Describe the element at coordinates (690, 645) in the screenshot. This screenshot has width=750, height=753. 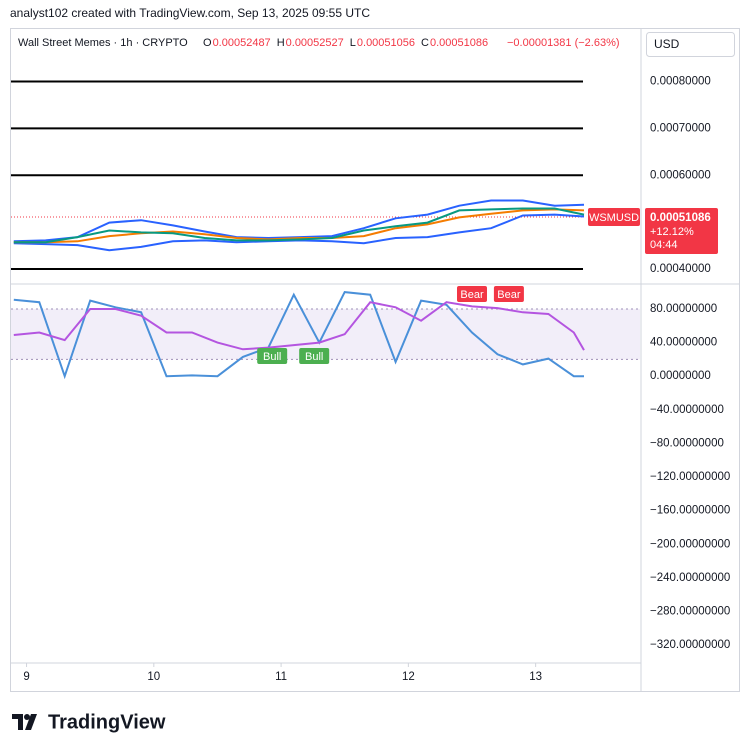
I see `y-tick-label: −320.00000000` at that location.